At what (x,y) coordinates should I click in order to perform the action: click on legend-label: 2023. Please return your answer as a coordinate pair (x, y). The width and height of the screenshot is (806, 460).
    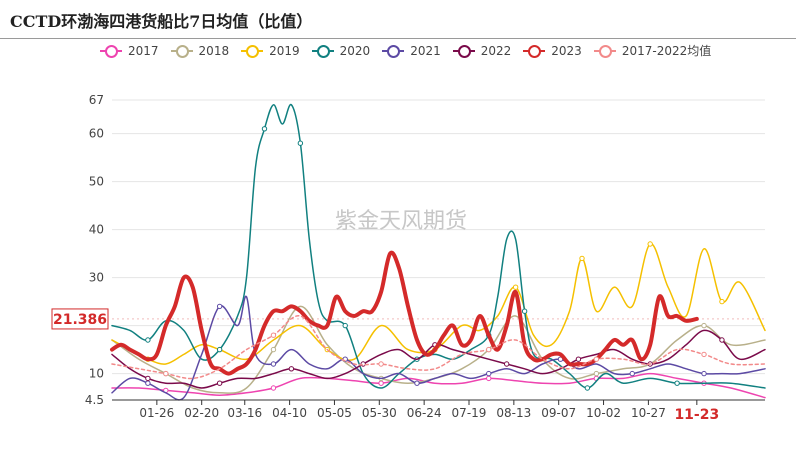
    Looking at the image, I should click on (566, 50).